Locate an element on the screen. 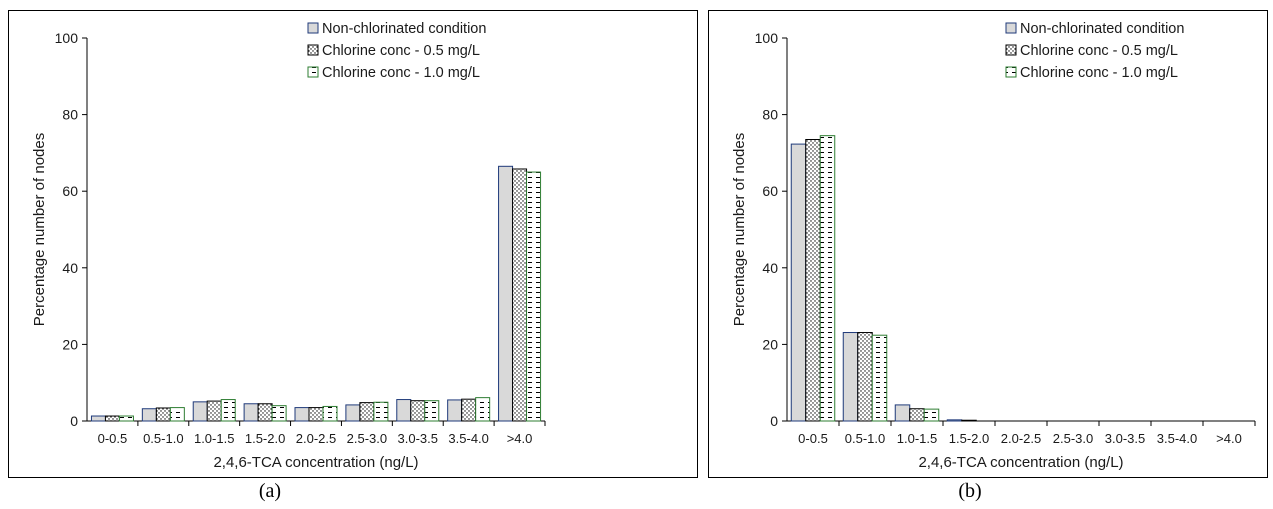  panel-label-a: (a) is located at coordinates (270, 491).